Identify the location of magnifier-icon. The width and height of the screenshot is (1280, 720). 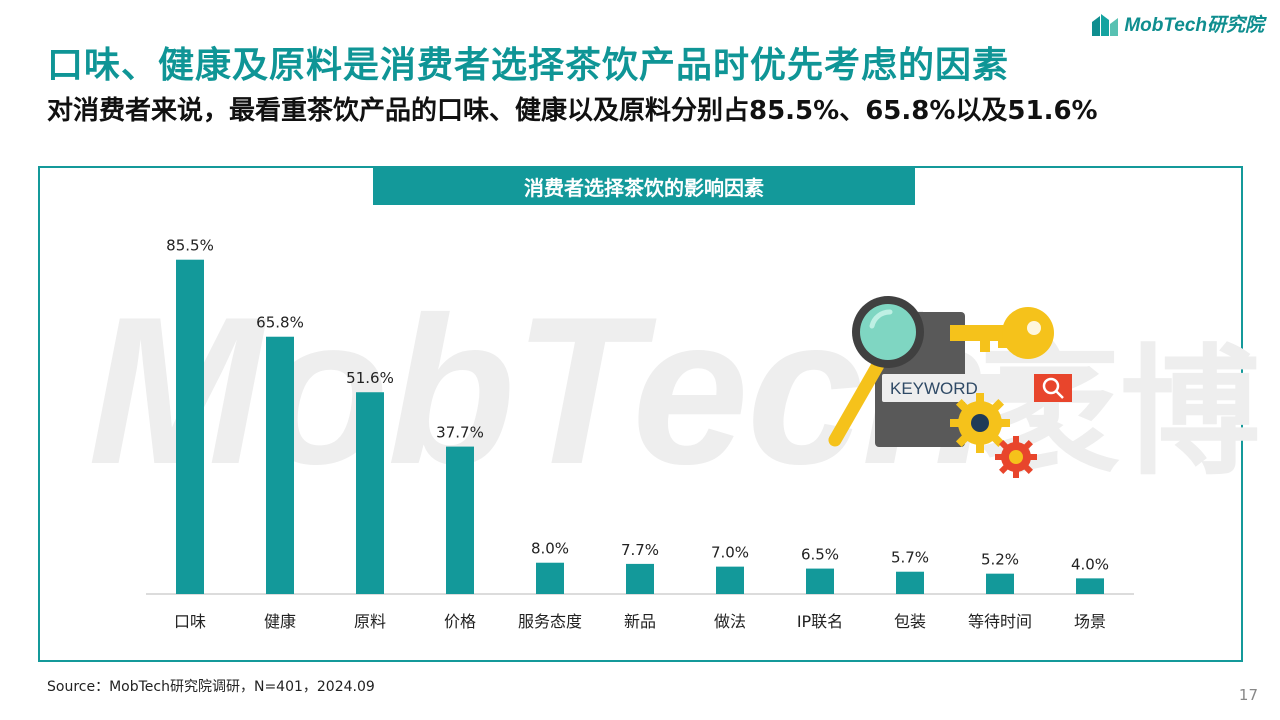
(876, 371).